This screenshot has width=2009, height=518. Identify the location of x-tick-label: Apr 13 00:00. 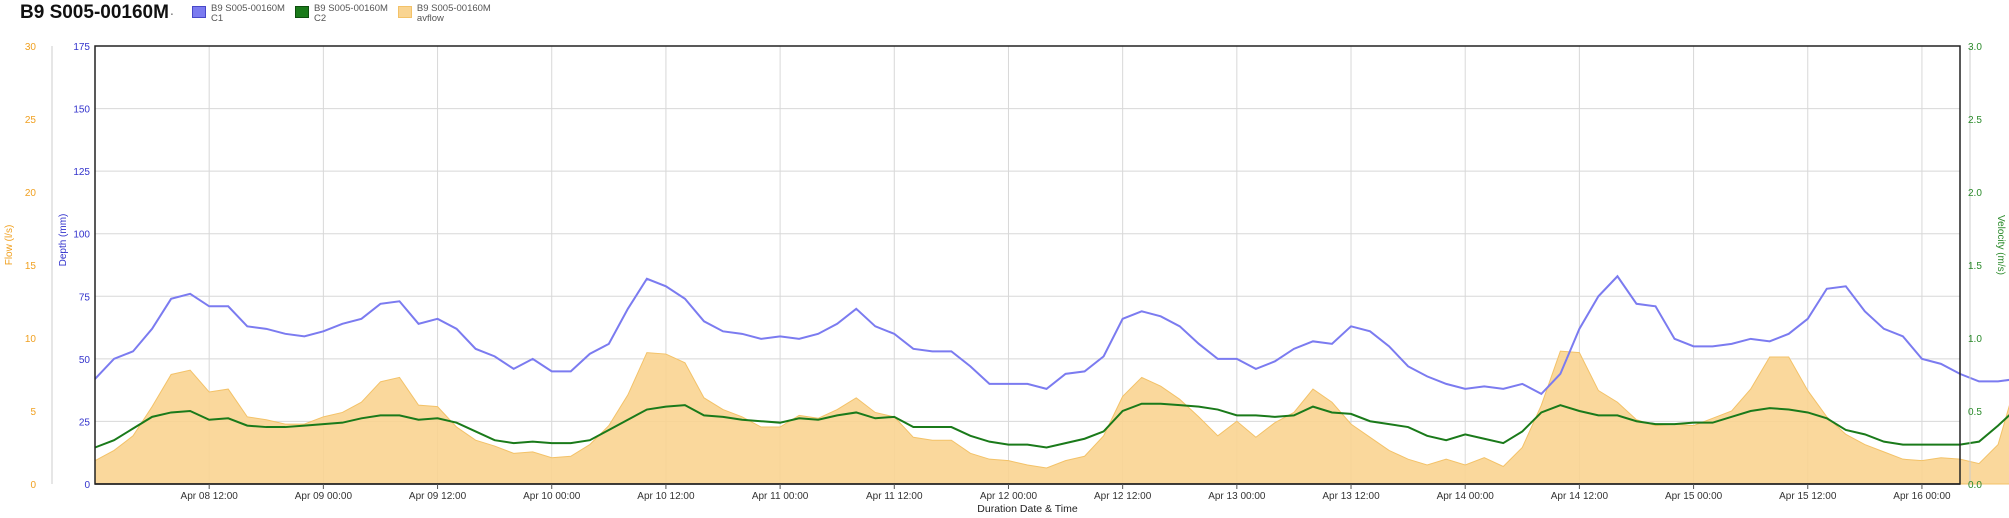
(1237, 496).